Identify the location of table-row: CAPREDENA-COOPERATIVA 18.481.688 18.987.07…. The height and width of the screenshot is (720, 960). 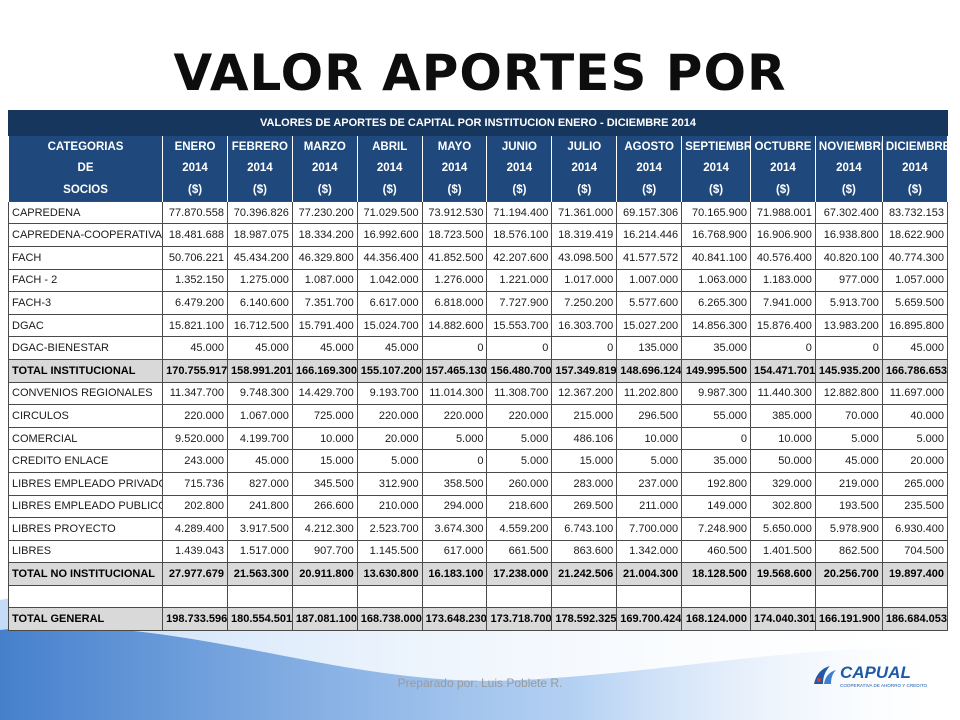
(478, 235).